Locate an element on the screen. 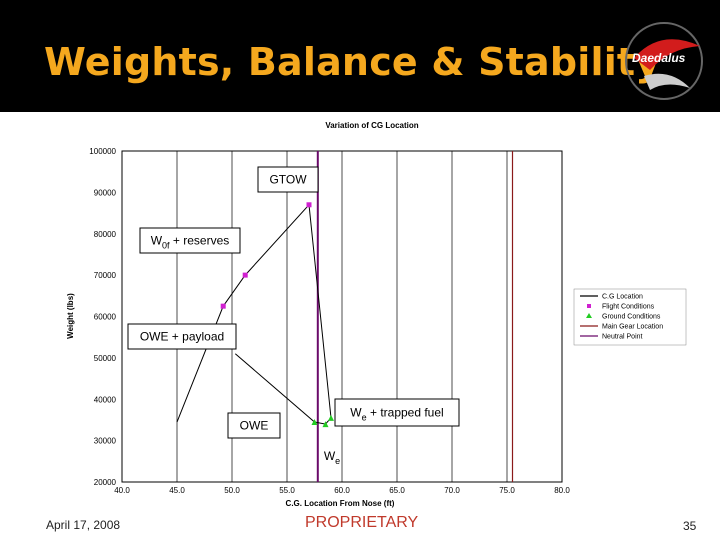 Image resolution: width=720 pixels, height=540 pixels. annotation-main: OWE is located at coordinates (254, 426).